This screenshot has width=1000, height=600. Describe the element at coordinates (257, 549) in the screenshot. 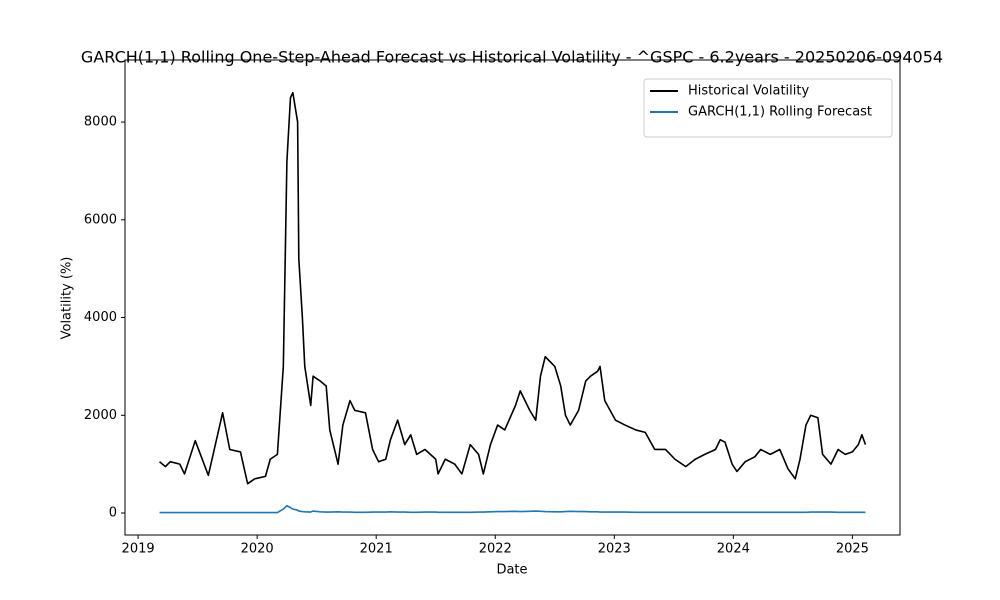

I see `x-tick-label: 2020` at that location.